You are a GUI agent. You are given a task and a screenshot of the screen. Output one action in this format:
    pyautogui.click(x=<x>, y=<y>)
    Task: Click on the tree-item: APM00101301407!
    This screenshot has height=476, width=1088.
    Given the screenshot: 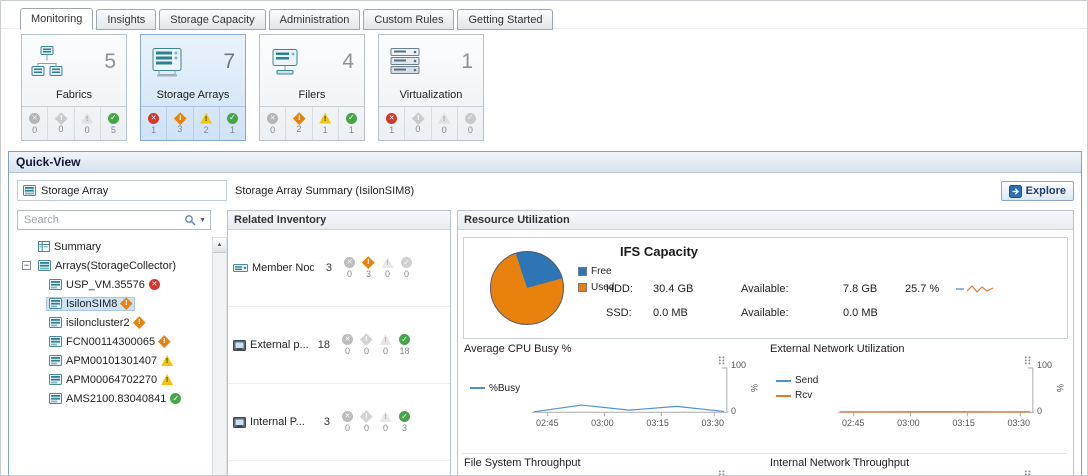 What is the action you would take?
    pyautogui.click(x=114, y=360)
    